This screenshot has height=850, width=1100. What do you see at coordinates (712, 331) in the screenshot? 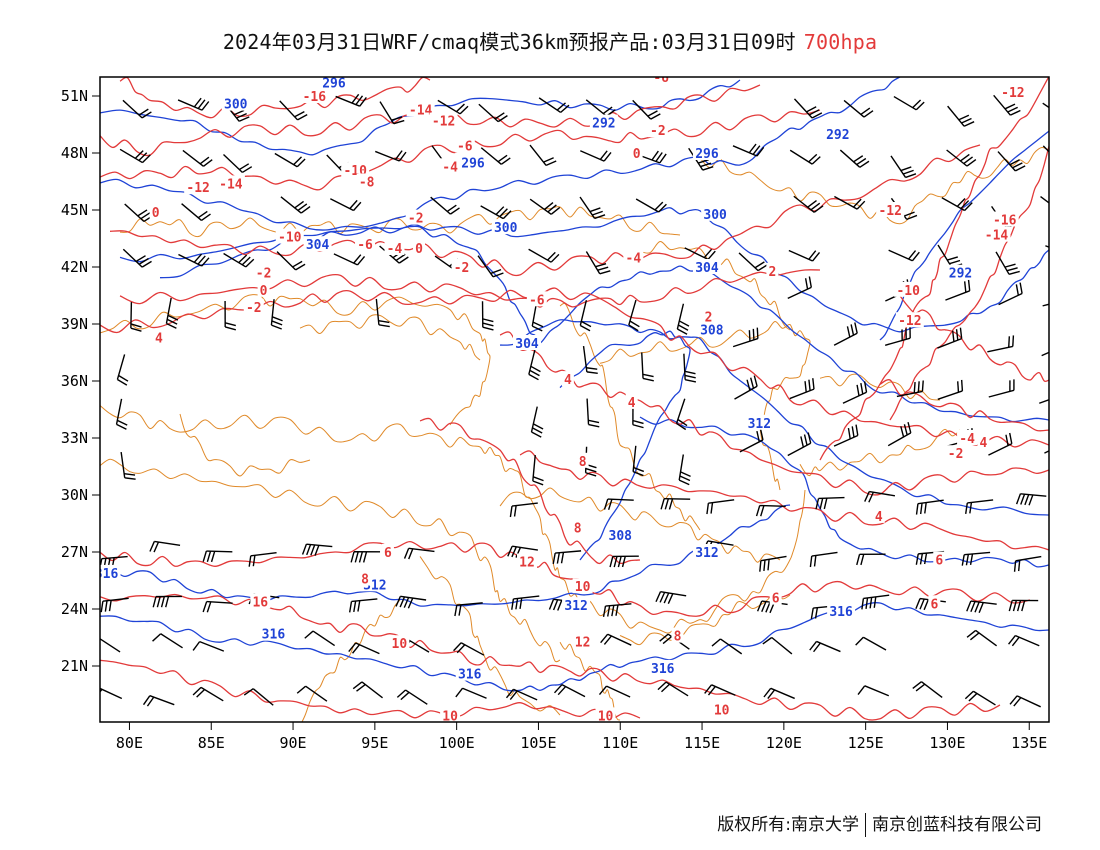
I see `height-contour-label: 308` at bounding box center [712, 331].